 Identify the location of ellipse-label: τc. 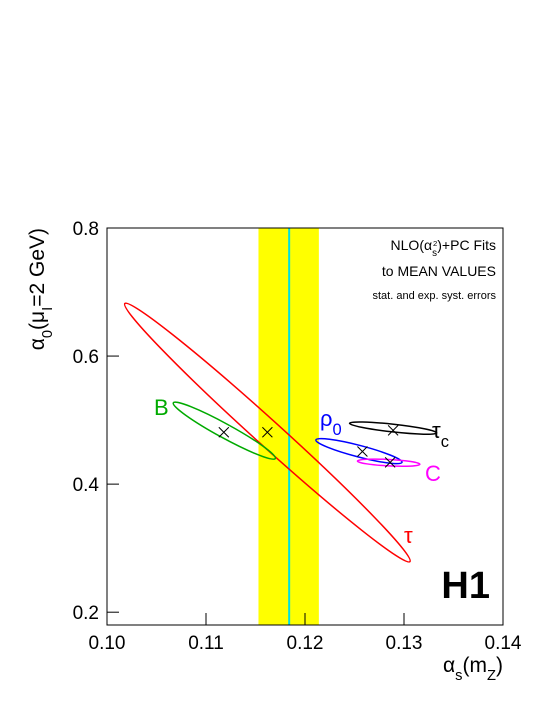
(440, 434).